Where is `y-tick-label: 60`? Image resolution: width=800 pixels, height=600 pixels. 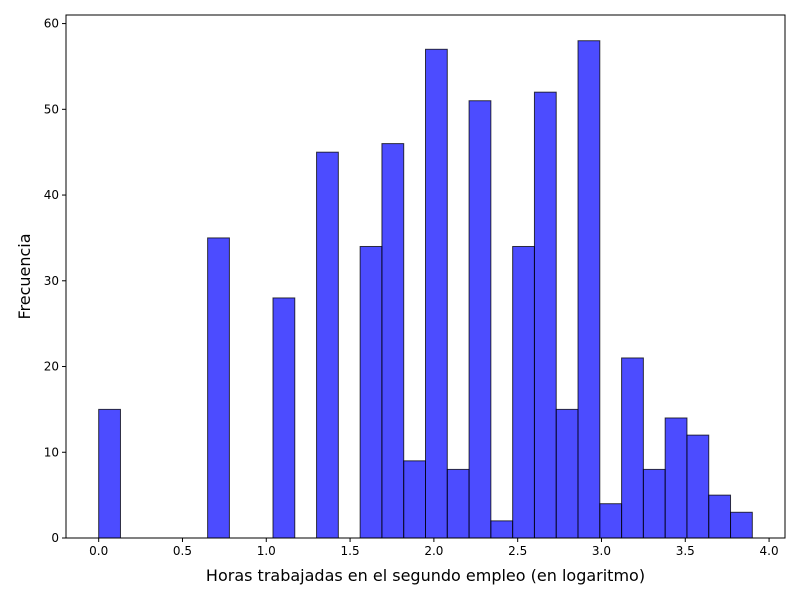 y-tick-label: 60 is located at coordinates (51, 24).